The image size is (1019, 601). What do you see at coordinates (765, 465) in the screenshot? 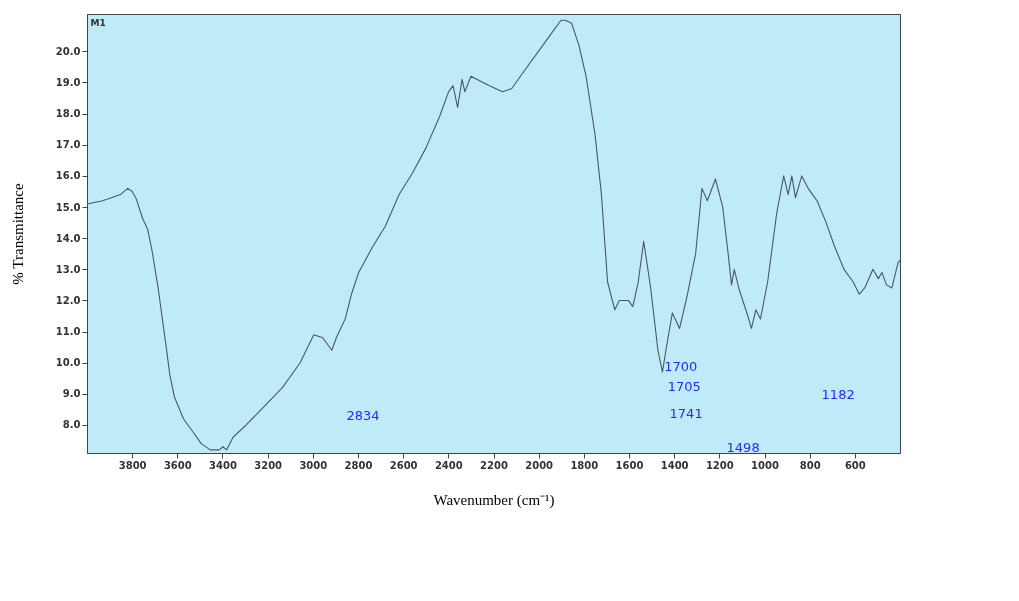
I see `x-tick-label: 1000` at bounding box center [765, 465].